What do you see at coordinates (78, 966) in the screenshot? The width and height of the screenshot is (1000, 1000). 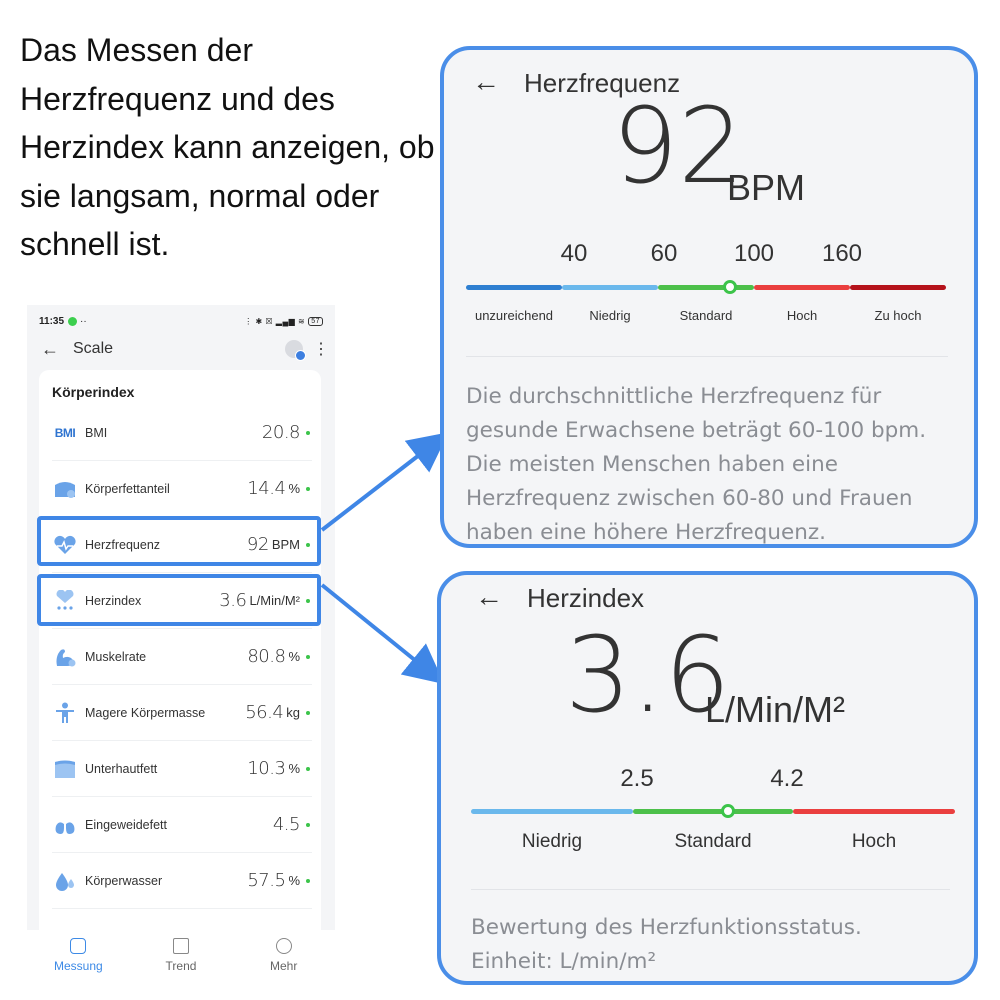 I see `nav-label: Messung` at bounding box center [78, 966].